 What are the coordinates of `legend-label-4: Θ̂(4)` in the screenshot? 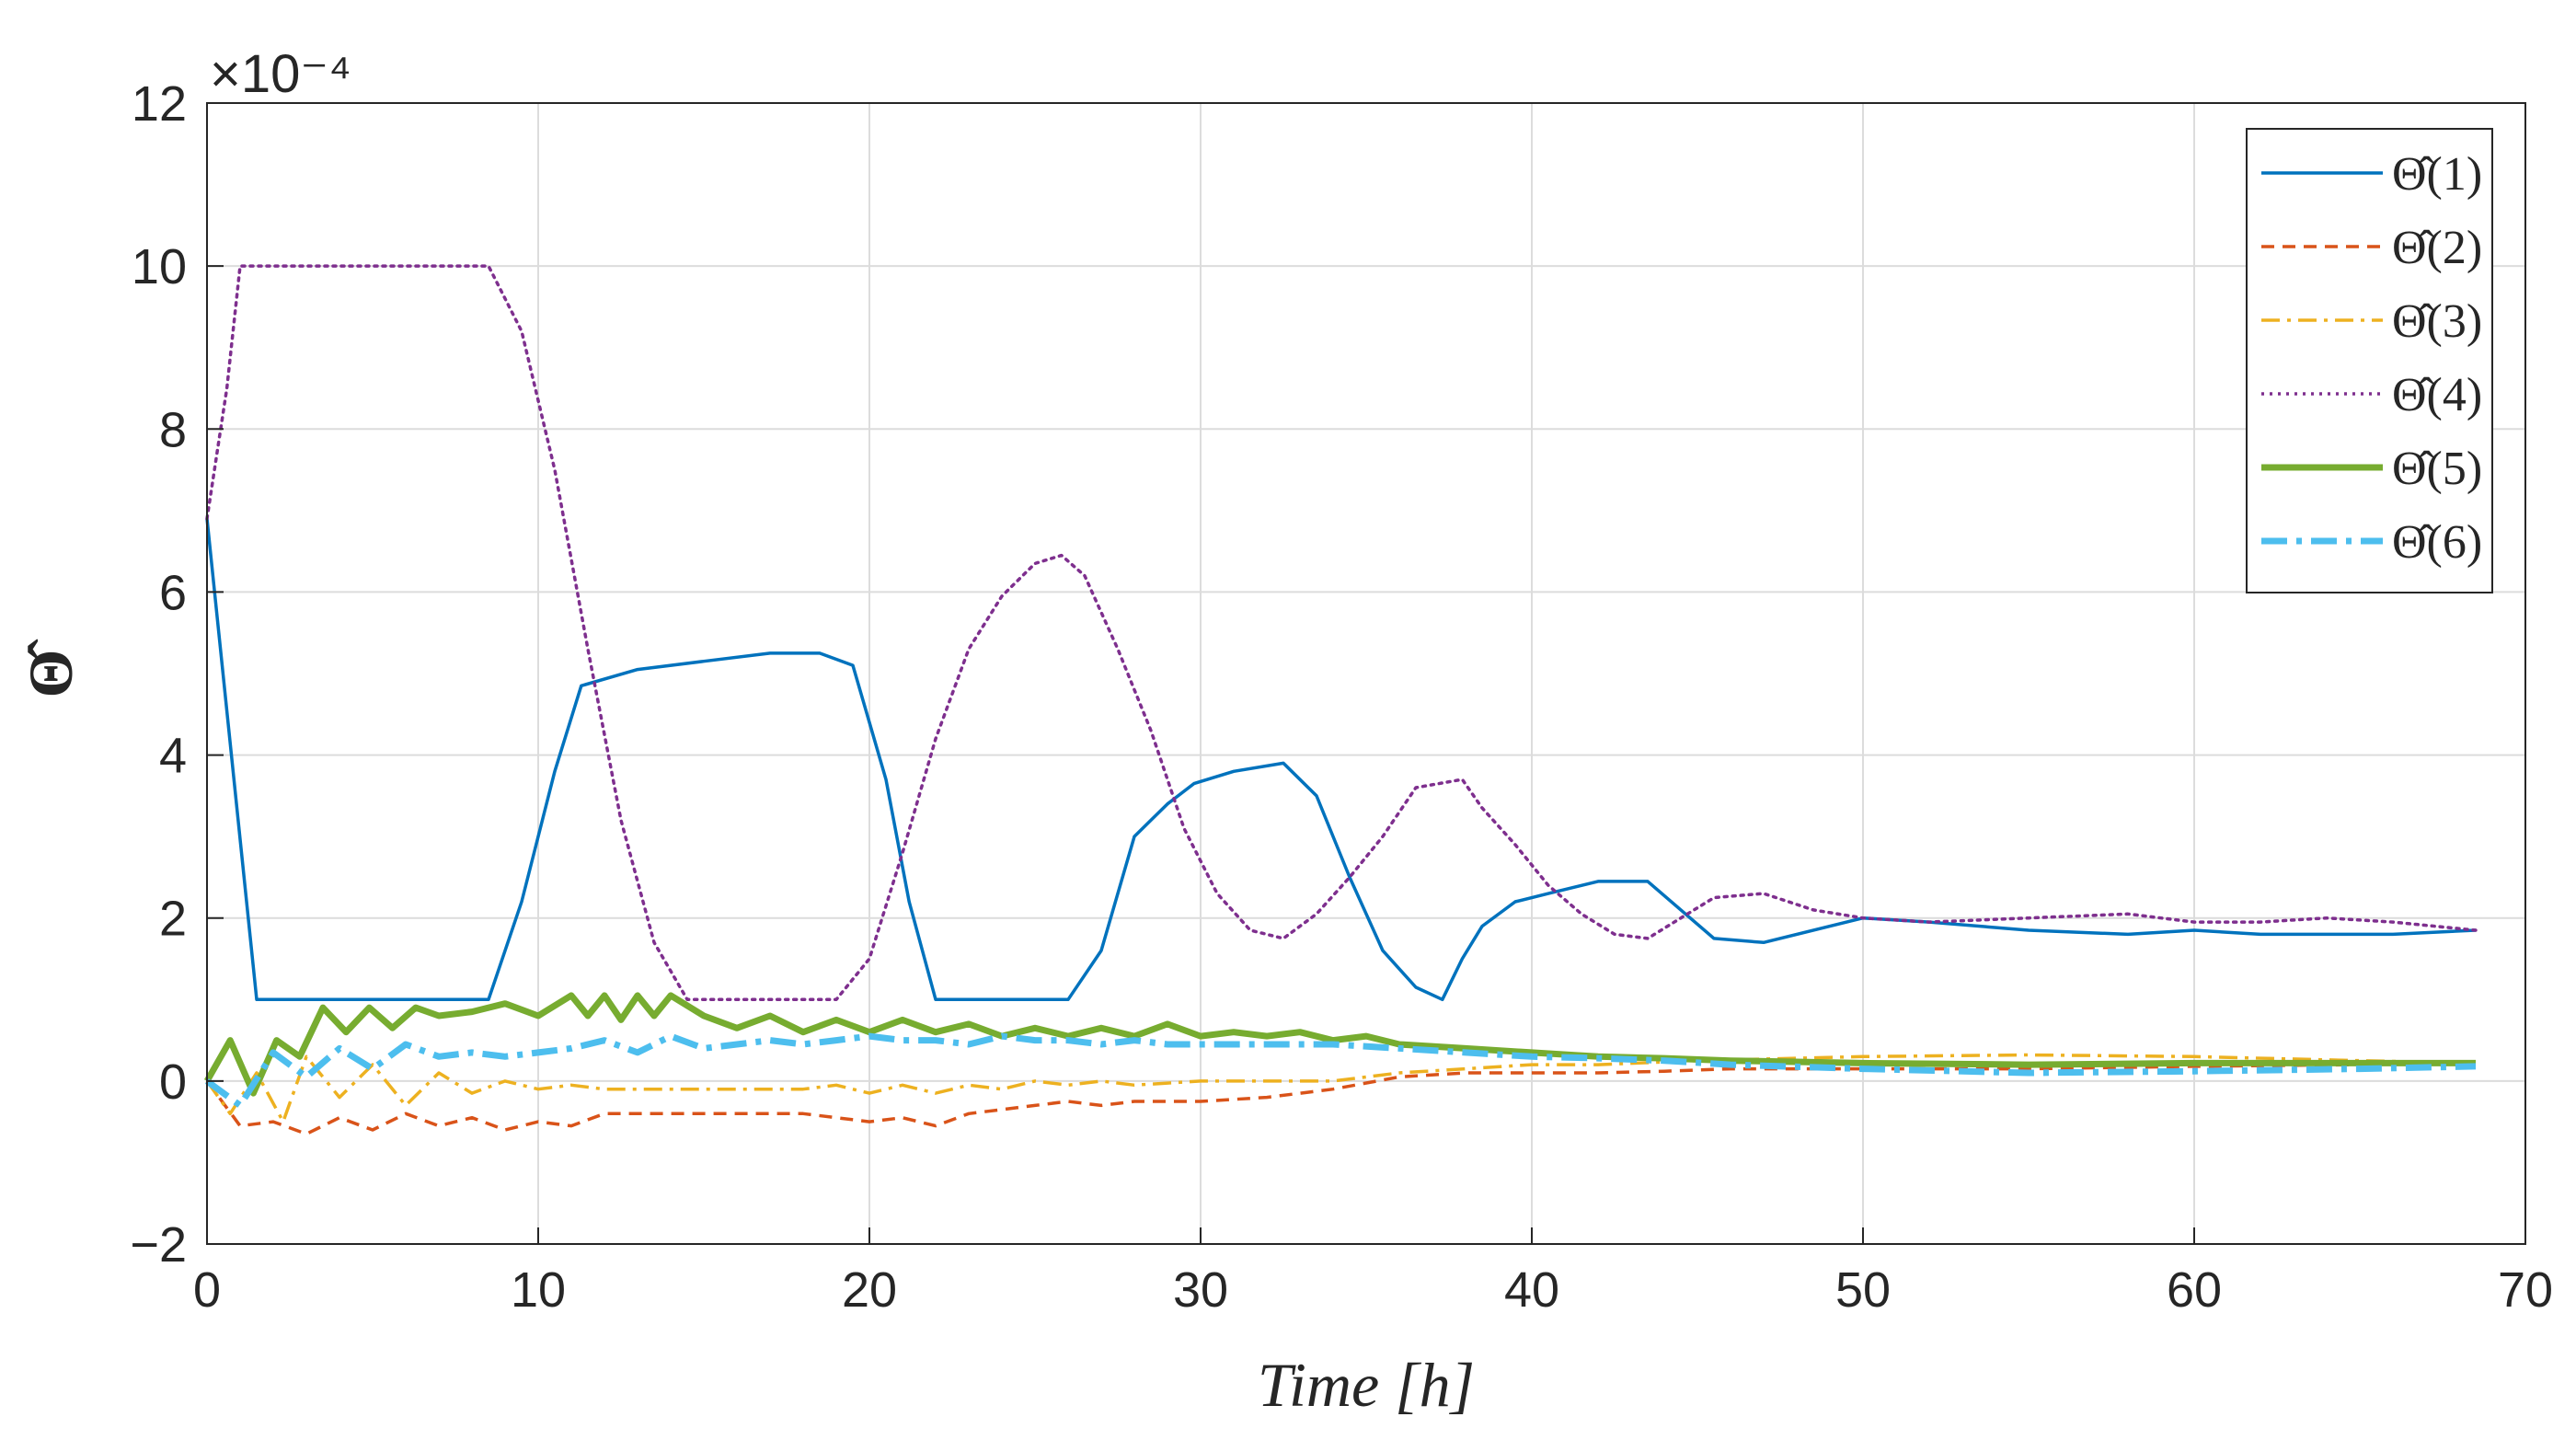 It's located at (2437, 395).